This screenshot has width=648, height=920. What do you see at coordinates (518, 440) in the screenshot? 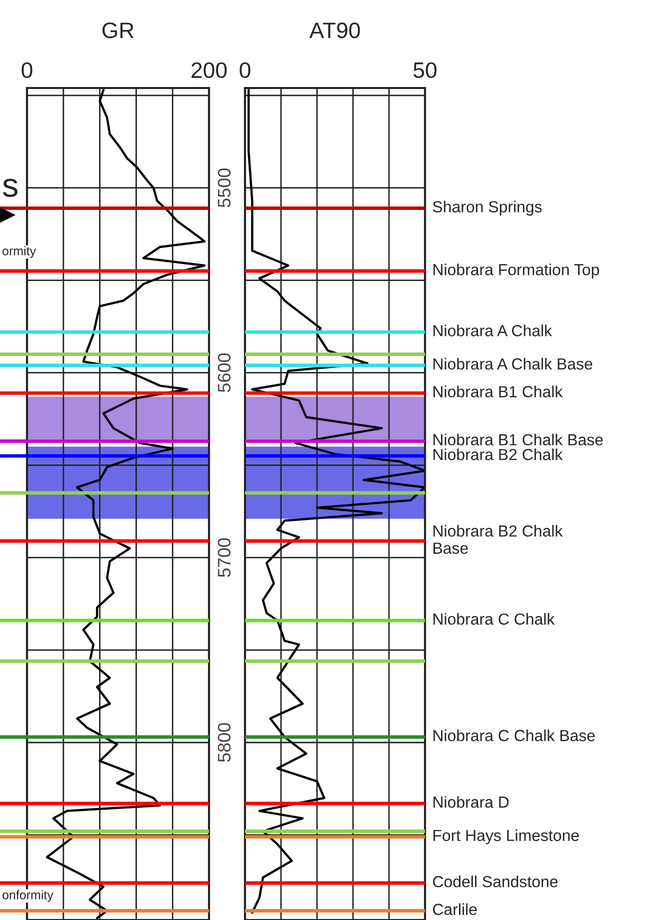
I see `ref-line-label: Niobrara B1 Chalk Base` at bounding box center [518, 440].